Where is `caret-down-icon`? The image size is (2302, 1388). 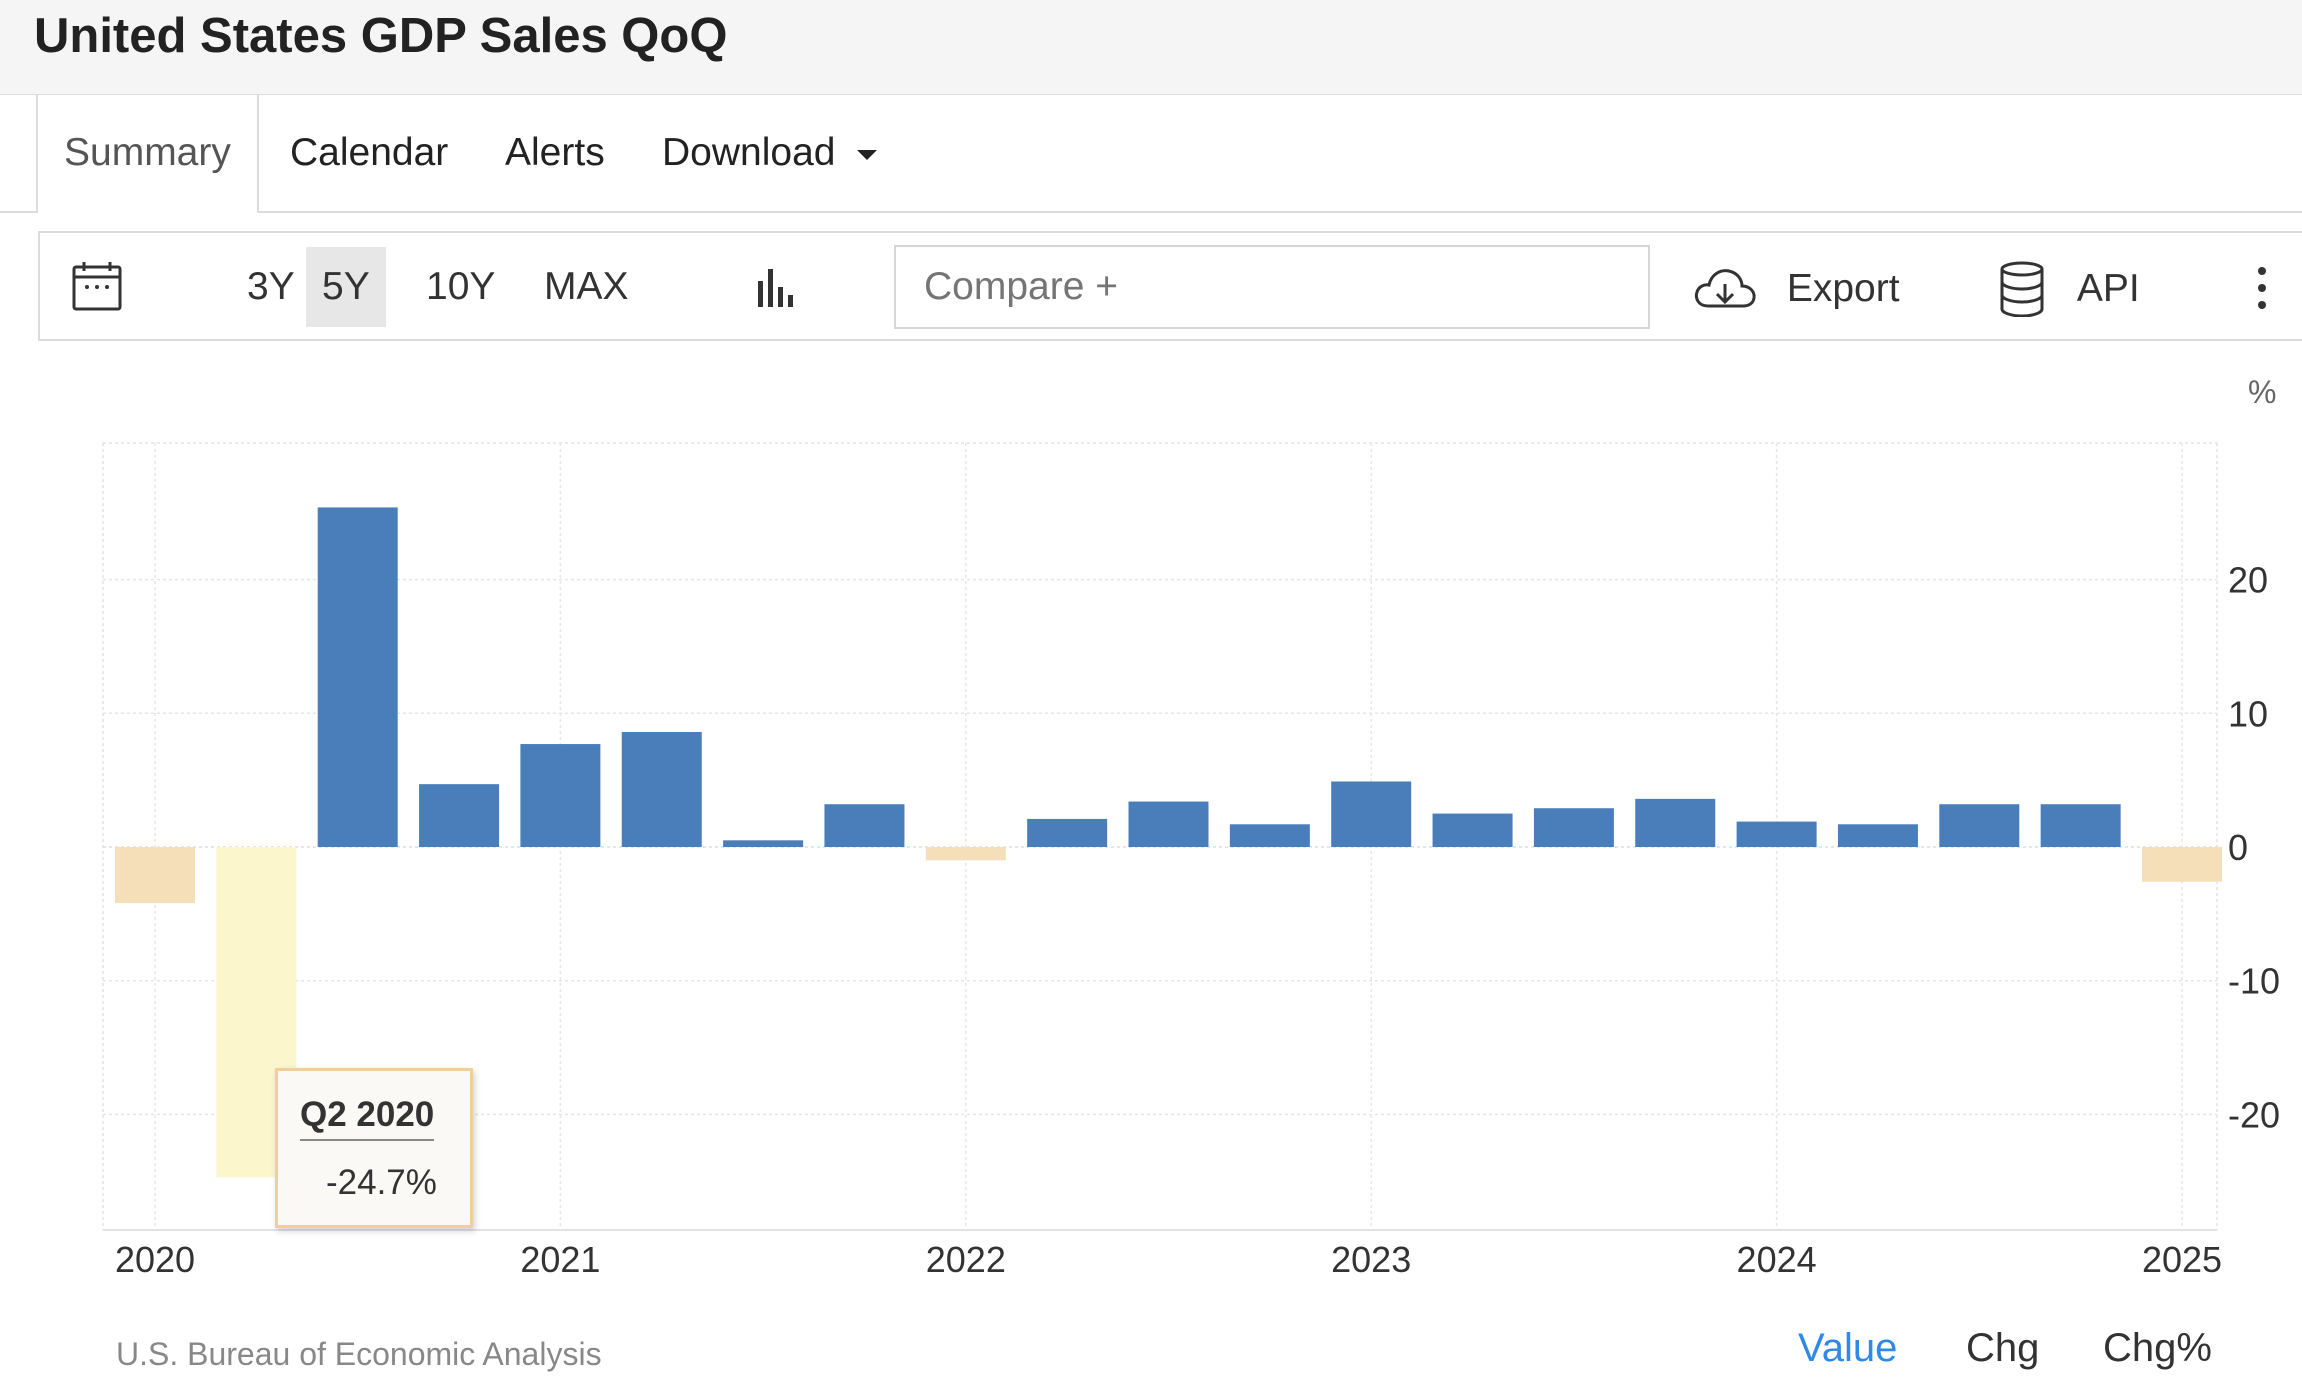
caret-down-icon is located at coordinates (867, 154).